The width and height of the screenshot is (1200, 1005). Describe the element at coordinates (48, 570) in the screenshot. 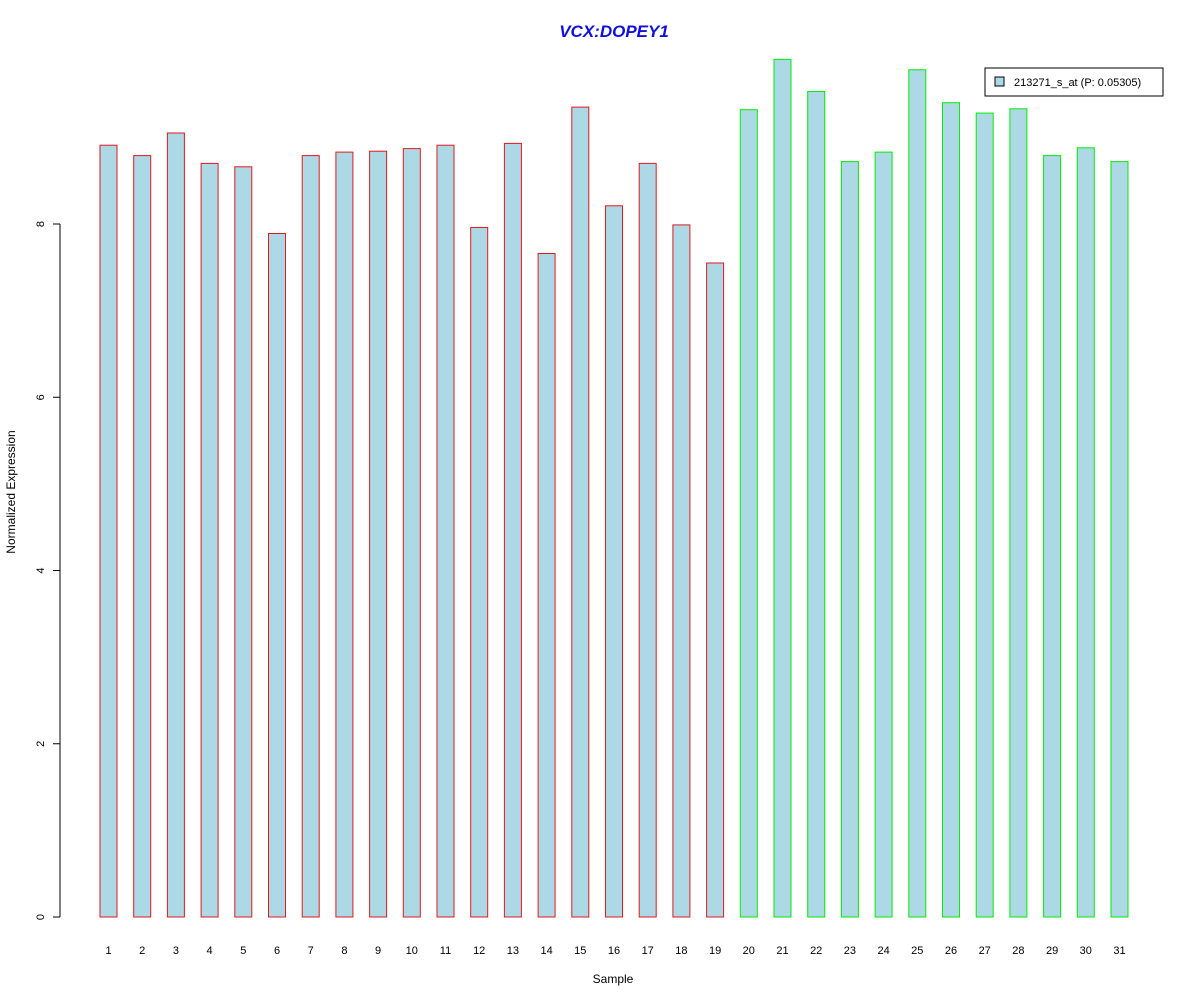

I see `y-axis: 0 2 4 6 8` at that location.